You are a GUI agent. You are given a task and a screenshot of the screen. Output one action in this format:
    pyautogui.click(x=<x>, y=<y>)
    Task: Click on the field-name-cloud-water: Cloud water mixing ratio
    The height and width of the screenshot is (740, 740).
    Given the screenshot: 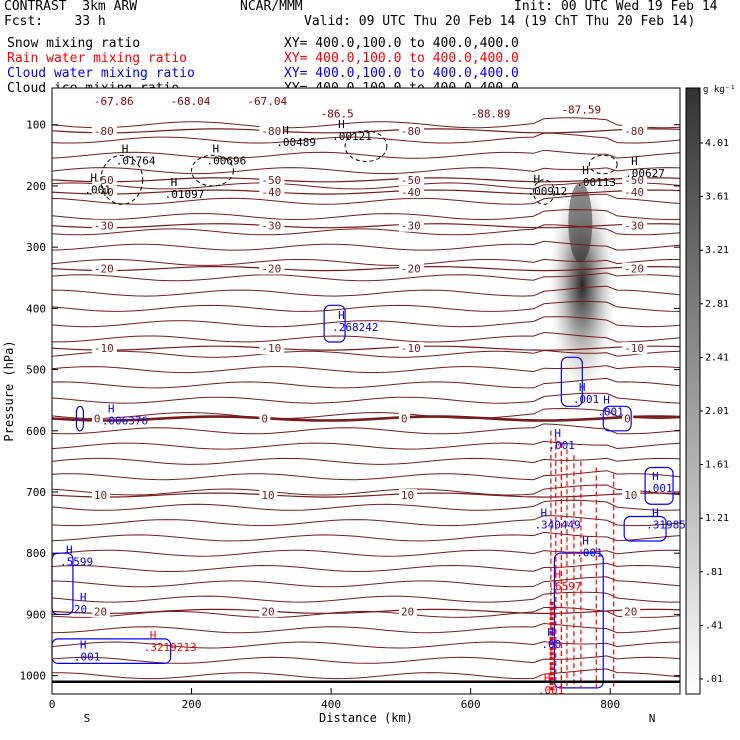 What is the action you would take?
    pyautogui.click(x=101, y=73)
    